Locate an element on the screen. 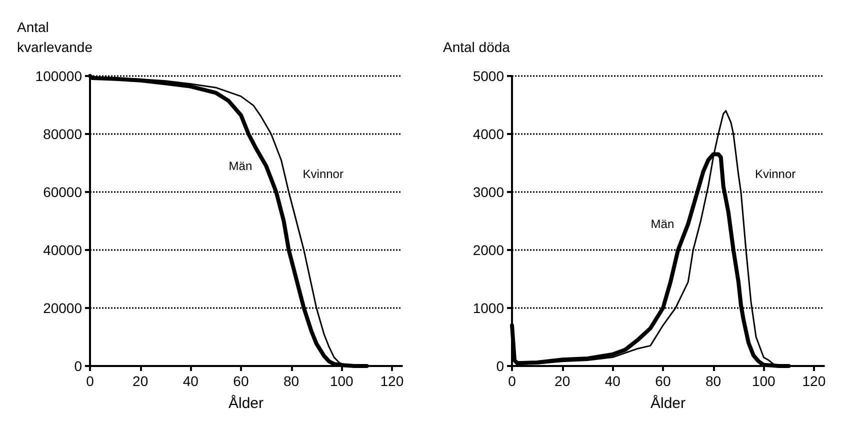 This screenshot has height=444, width=860. y-tick-label: 20000 is located at coordinates (62, 308).